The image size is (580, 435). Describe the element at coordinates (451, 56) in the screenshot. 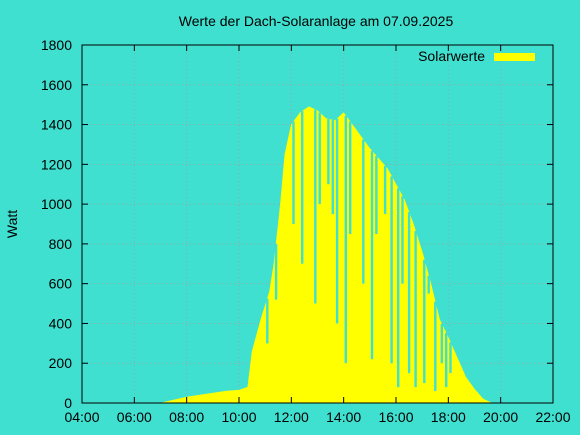

I see `legend-label: Solarwerte` at that location.